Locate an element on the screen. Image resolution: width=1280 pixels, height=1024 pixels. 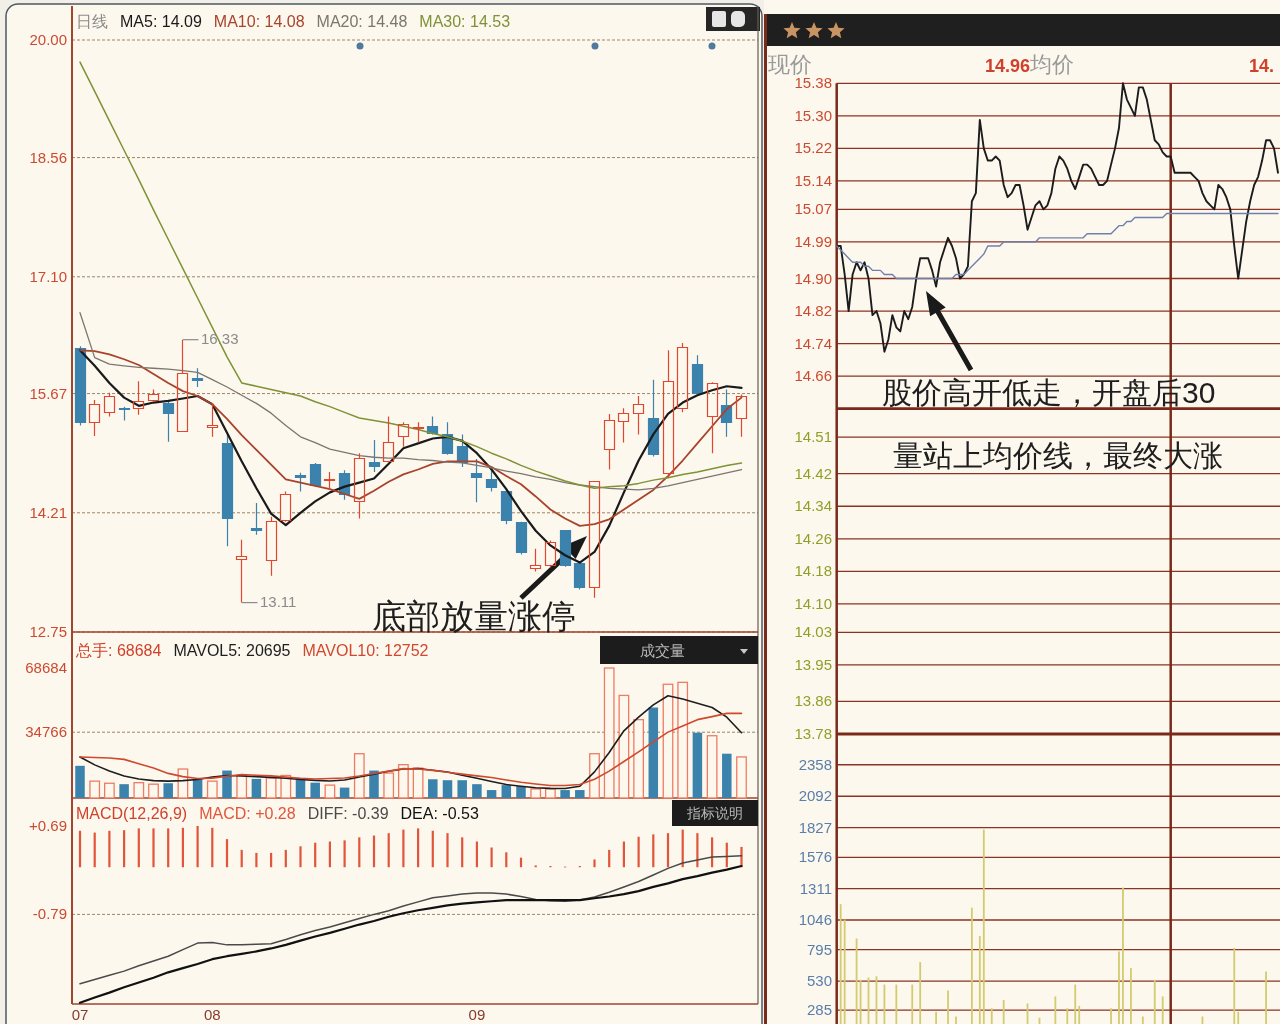
y-tick-label: 285 is located at coordinates (819, 1010).